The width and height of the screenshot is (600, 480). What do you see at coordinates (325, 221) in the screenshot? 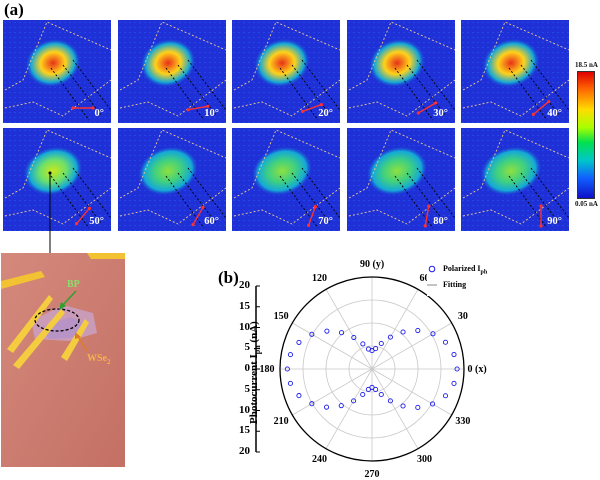
I see `angle-label: 70°` at bounding box center [325, 221].